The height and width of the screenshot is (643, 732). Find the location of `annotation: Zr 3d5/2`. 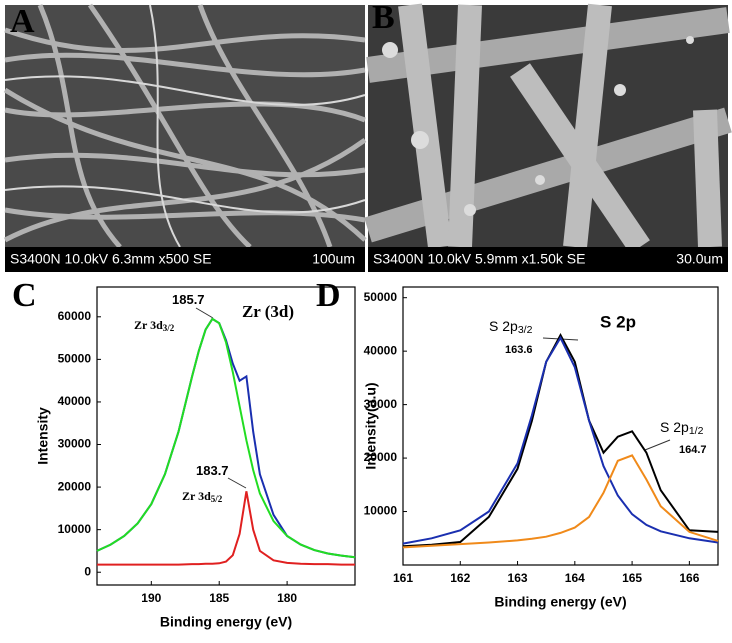

annotation: Zr 3d5/2 is located at coordinates (202, 496).